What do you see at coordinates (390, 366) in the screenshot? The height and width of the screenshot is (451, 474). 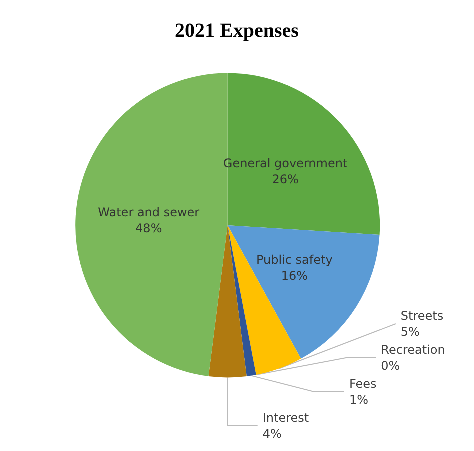 I see `text: 0%` at bounding box center [390, 366].